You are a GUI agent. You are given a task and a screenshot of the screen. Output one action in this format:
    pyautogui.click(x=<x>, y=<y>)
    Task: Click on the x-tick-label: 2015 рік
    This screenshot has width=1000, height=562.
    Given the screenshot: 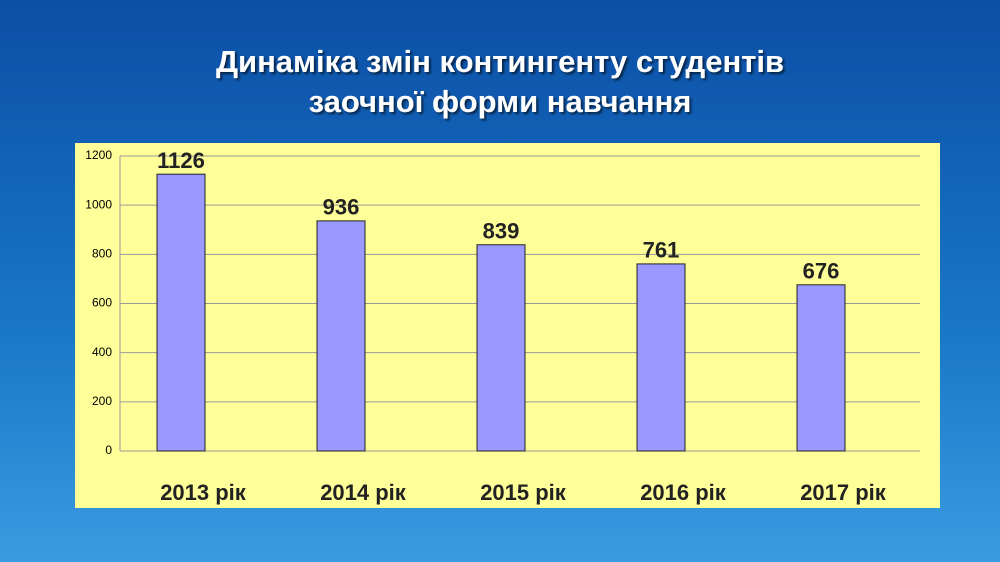 What is the action you would take?
    pyautogui.click(x=523, y=492)
    